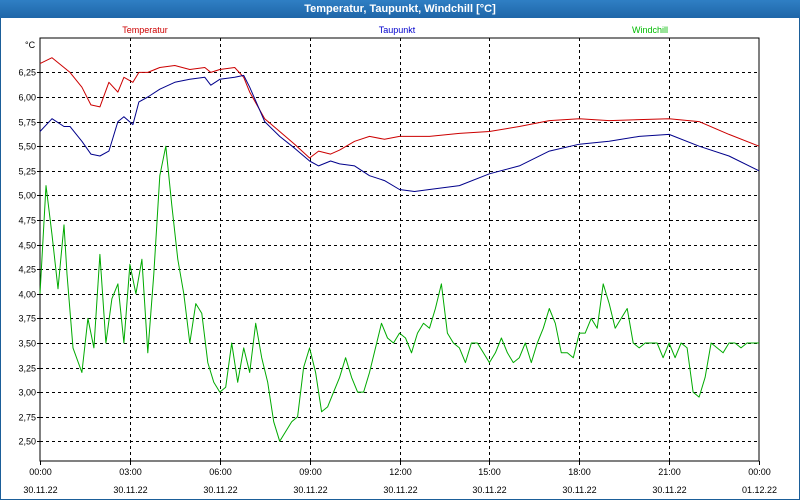 This screenshot has width=800, height=500. What do you see at coordinates (30, 45) in the screenshot?
I see `y-axis-label: °C` at bounding box center [30, 45].